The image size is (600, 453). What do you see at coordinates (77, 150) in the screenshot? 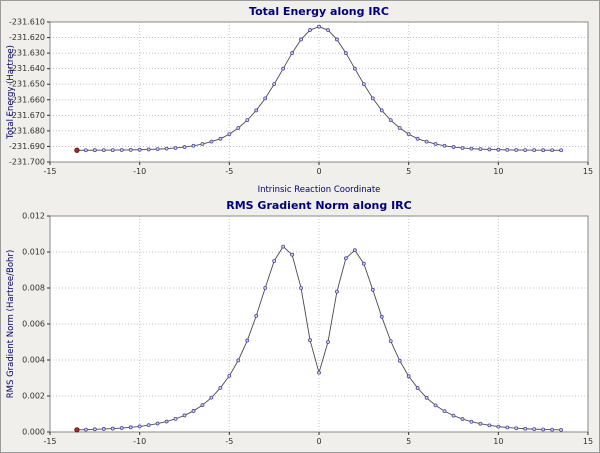
I see `highlighted-first-point` at bounding box center [77, 150].